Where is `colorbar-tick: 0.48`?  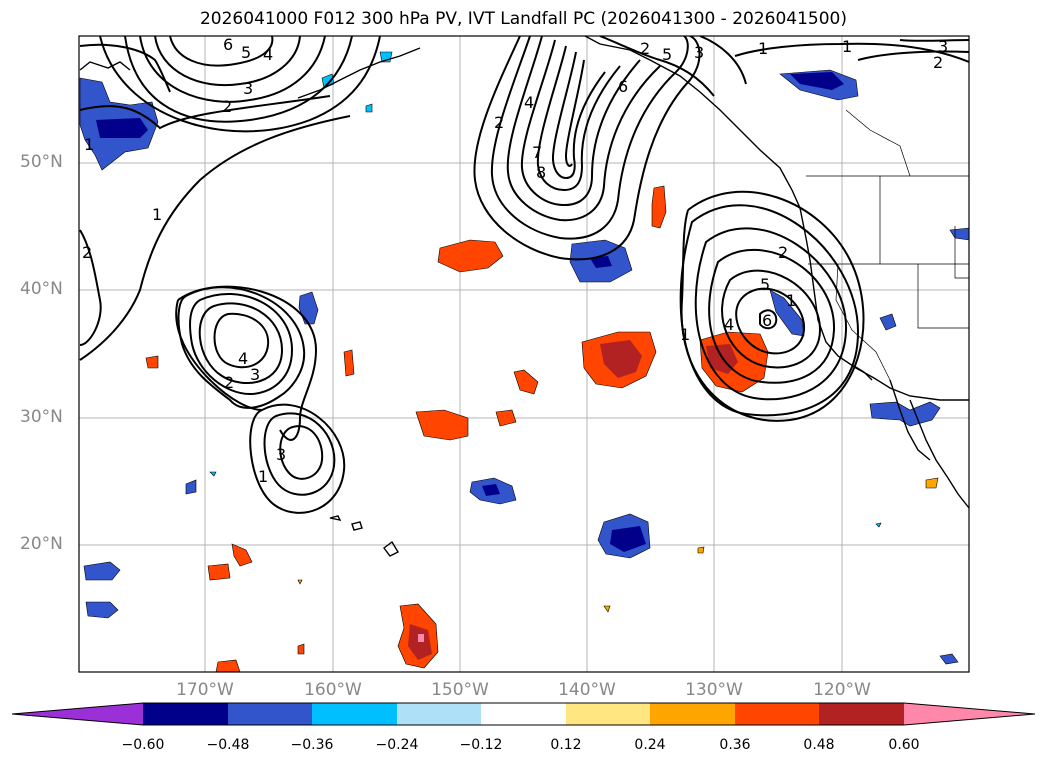
colorbar-tick: 0.48 is located at coordinates (819, 745).